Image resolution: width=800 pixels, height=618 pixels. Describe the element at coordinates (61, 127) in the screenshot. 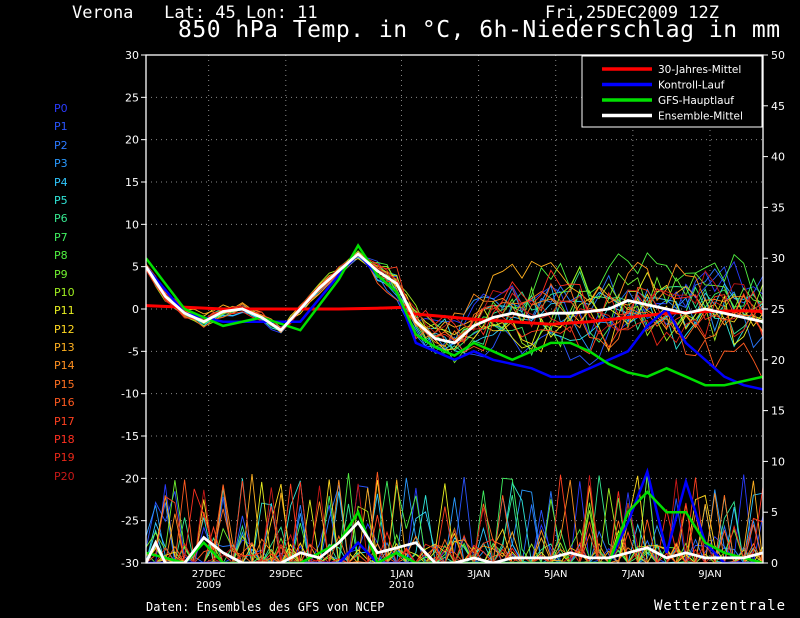

I see `member-label: P1` at that location.